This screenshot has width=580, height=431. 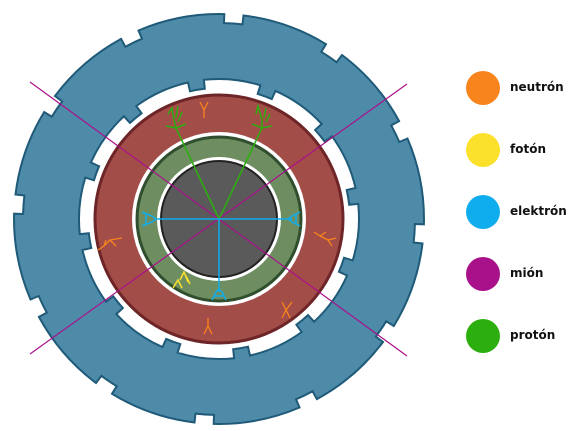 What do you see at coordinates (221, 256) in the screenshot?
I see `electron-tracks` at bounding box center [221, 256].